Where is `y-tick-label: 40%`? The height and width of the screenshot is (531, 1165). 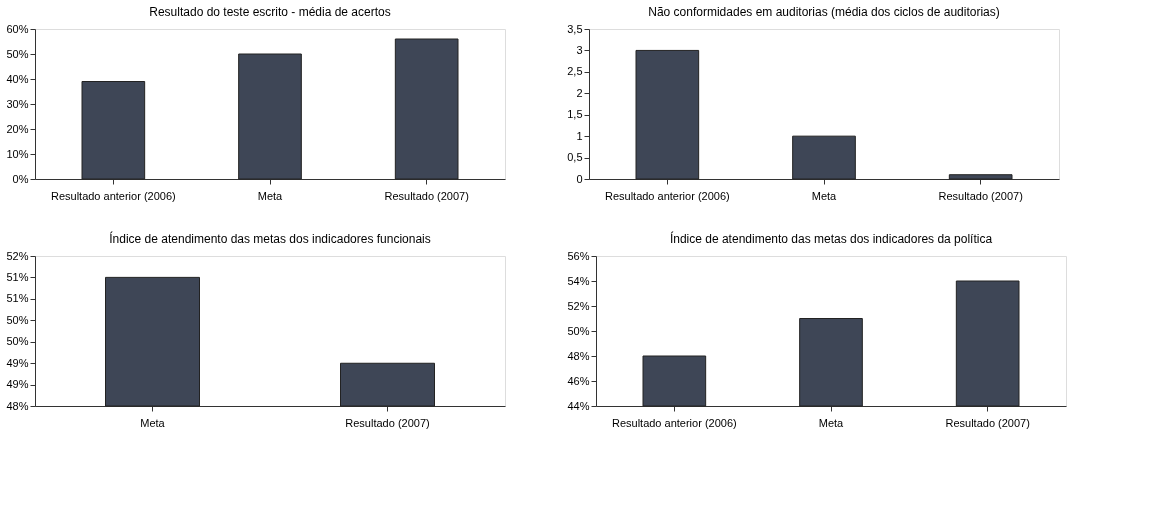 y-tick-label: 40% is located at coordinates (17, 78).